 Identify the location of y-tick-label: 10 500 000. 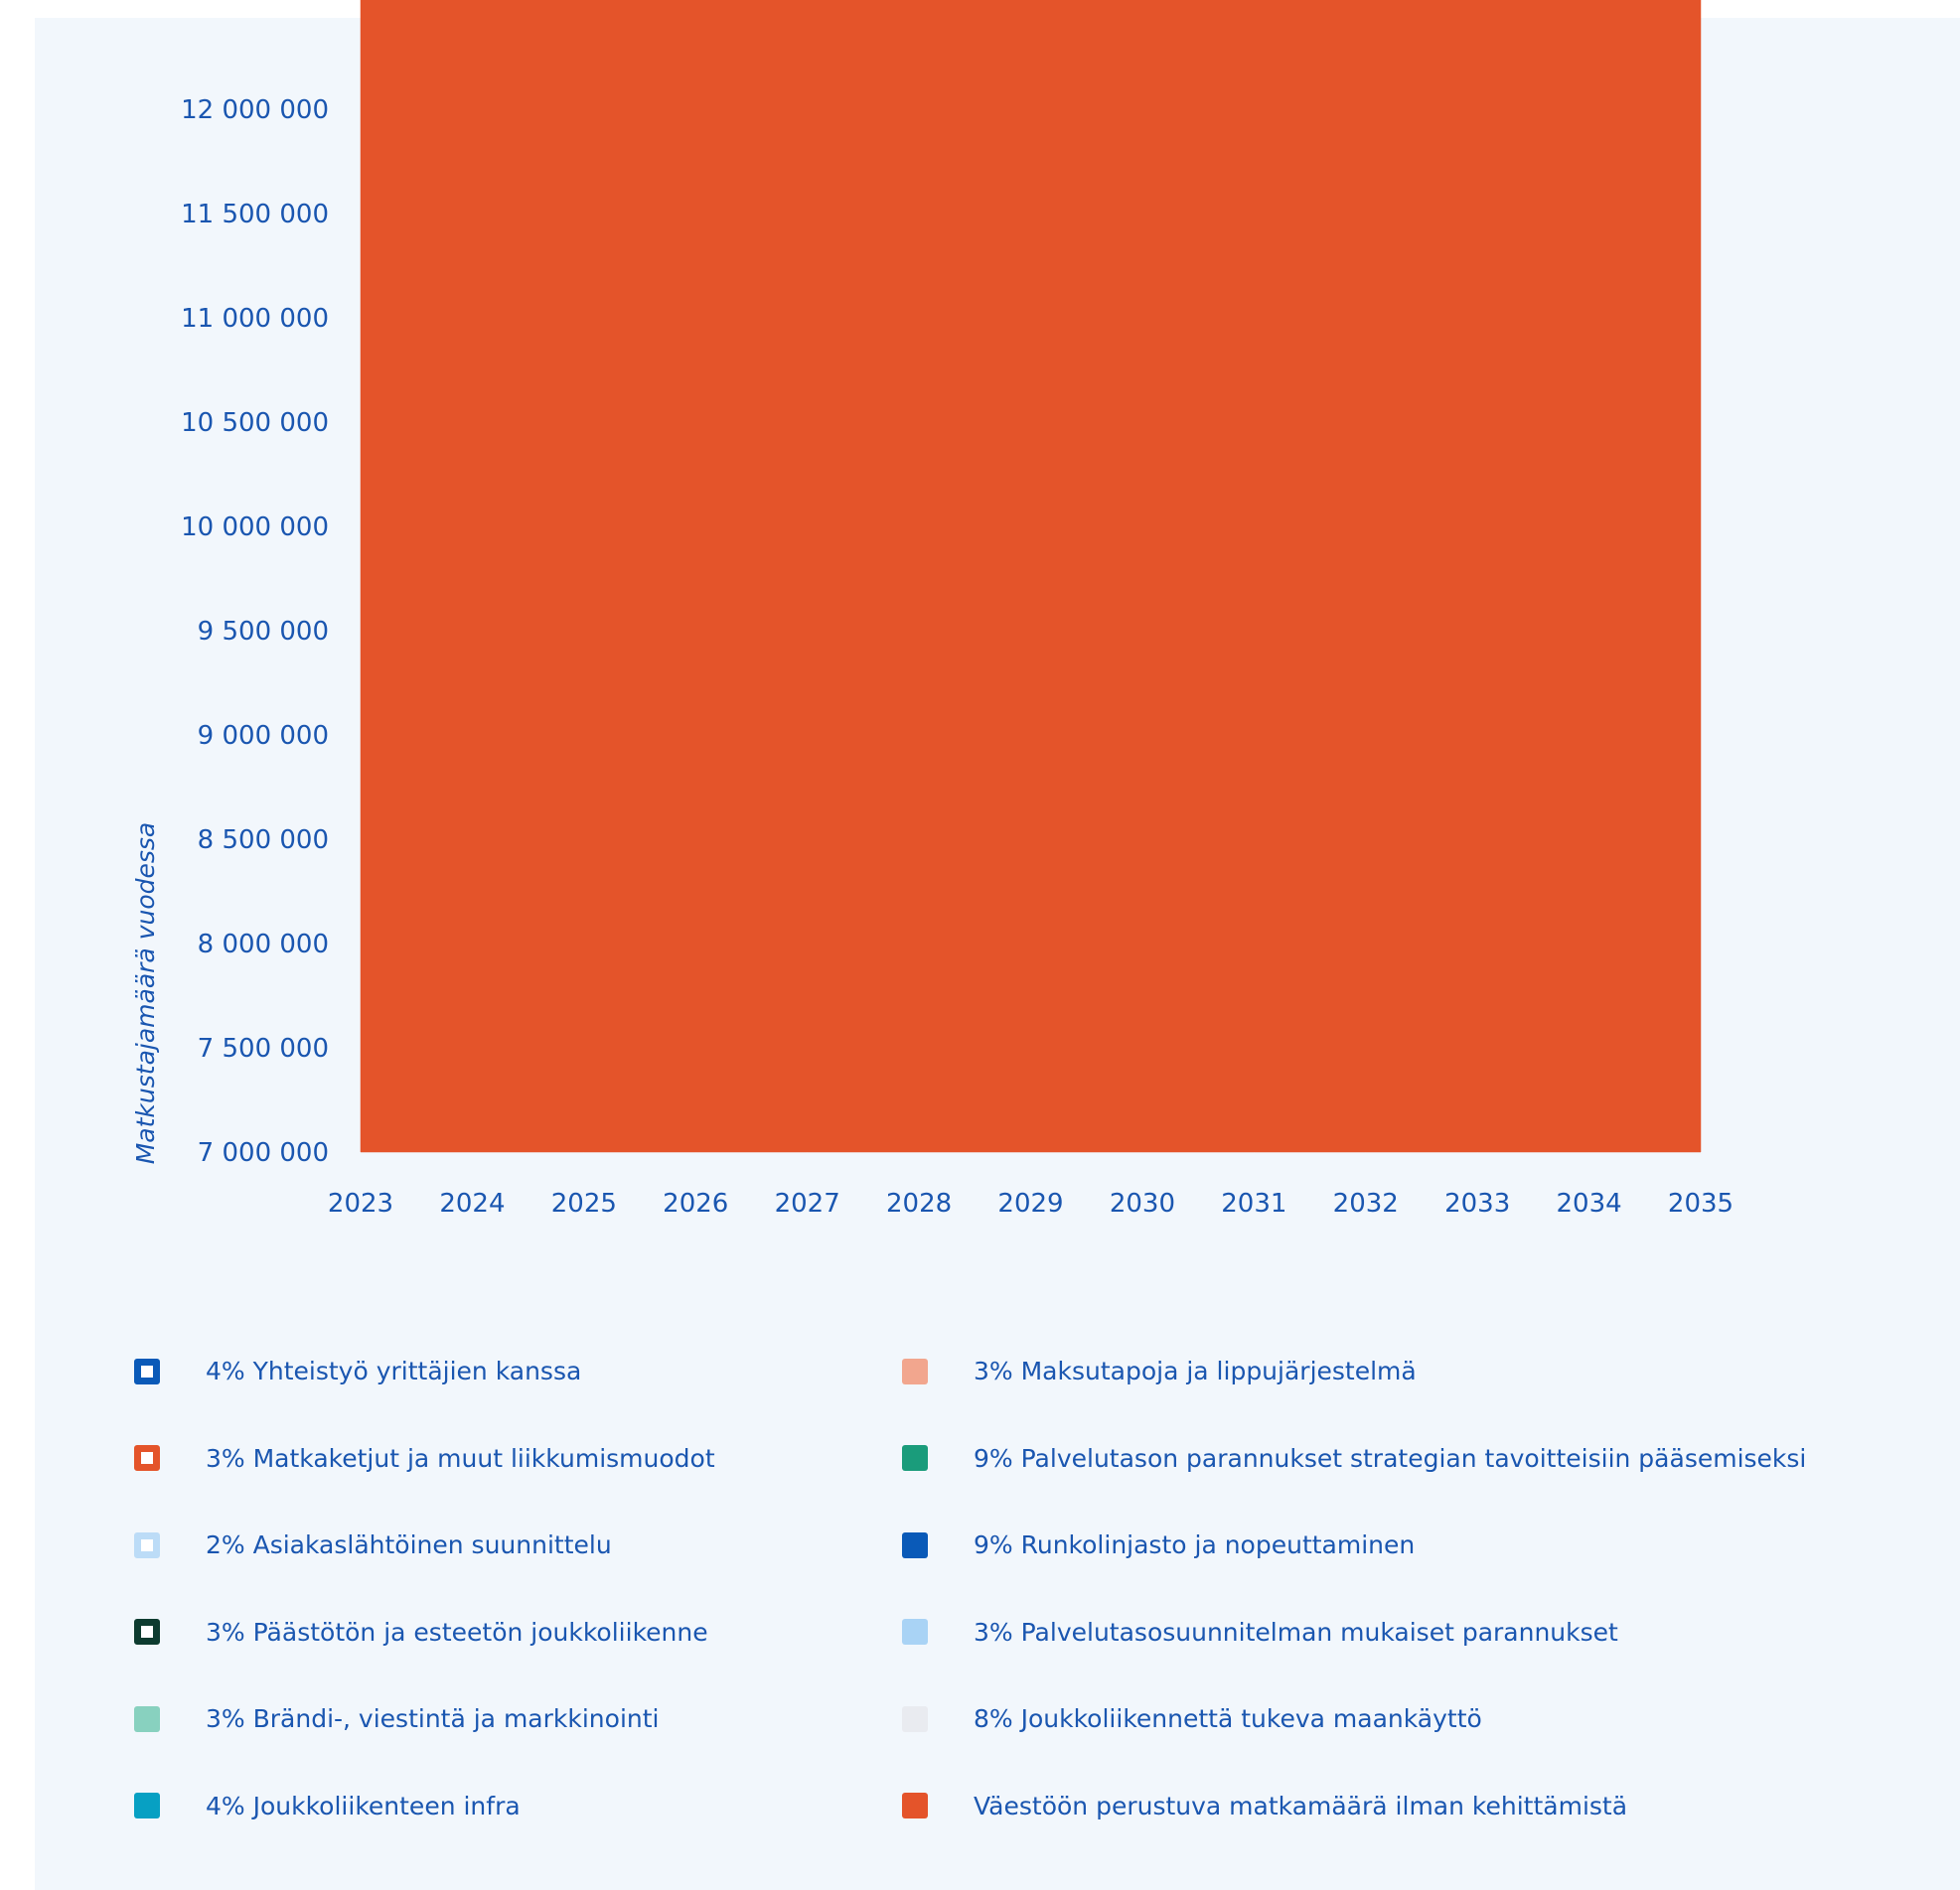
(255, 423).